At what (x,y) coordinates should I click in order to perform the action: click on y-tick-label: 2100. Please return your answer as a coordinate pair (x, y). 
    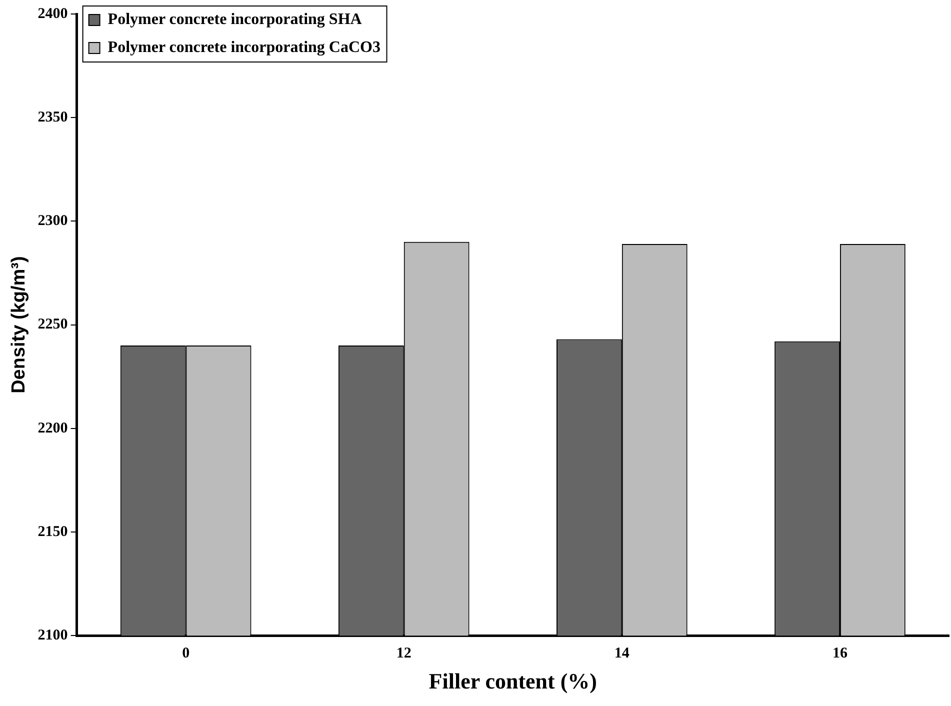
    Looking at the image, I should click on (53, 635).